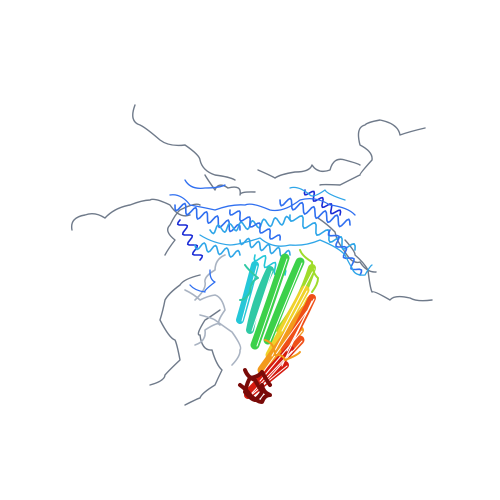 This screenshot has width=500, height=500. I want to click on blue-helix-web, so click(271, 236).